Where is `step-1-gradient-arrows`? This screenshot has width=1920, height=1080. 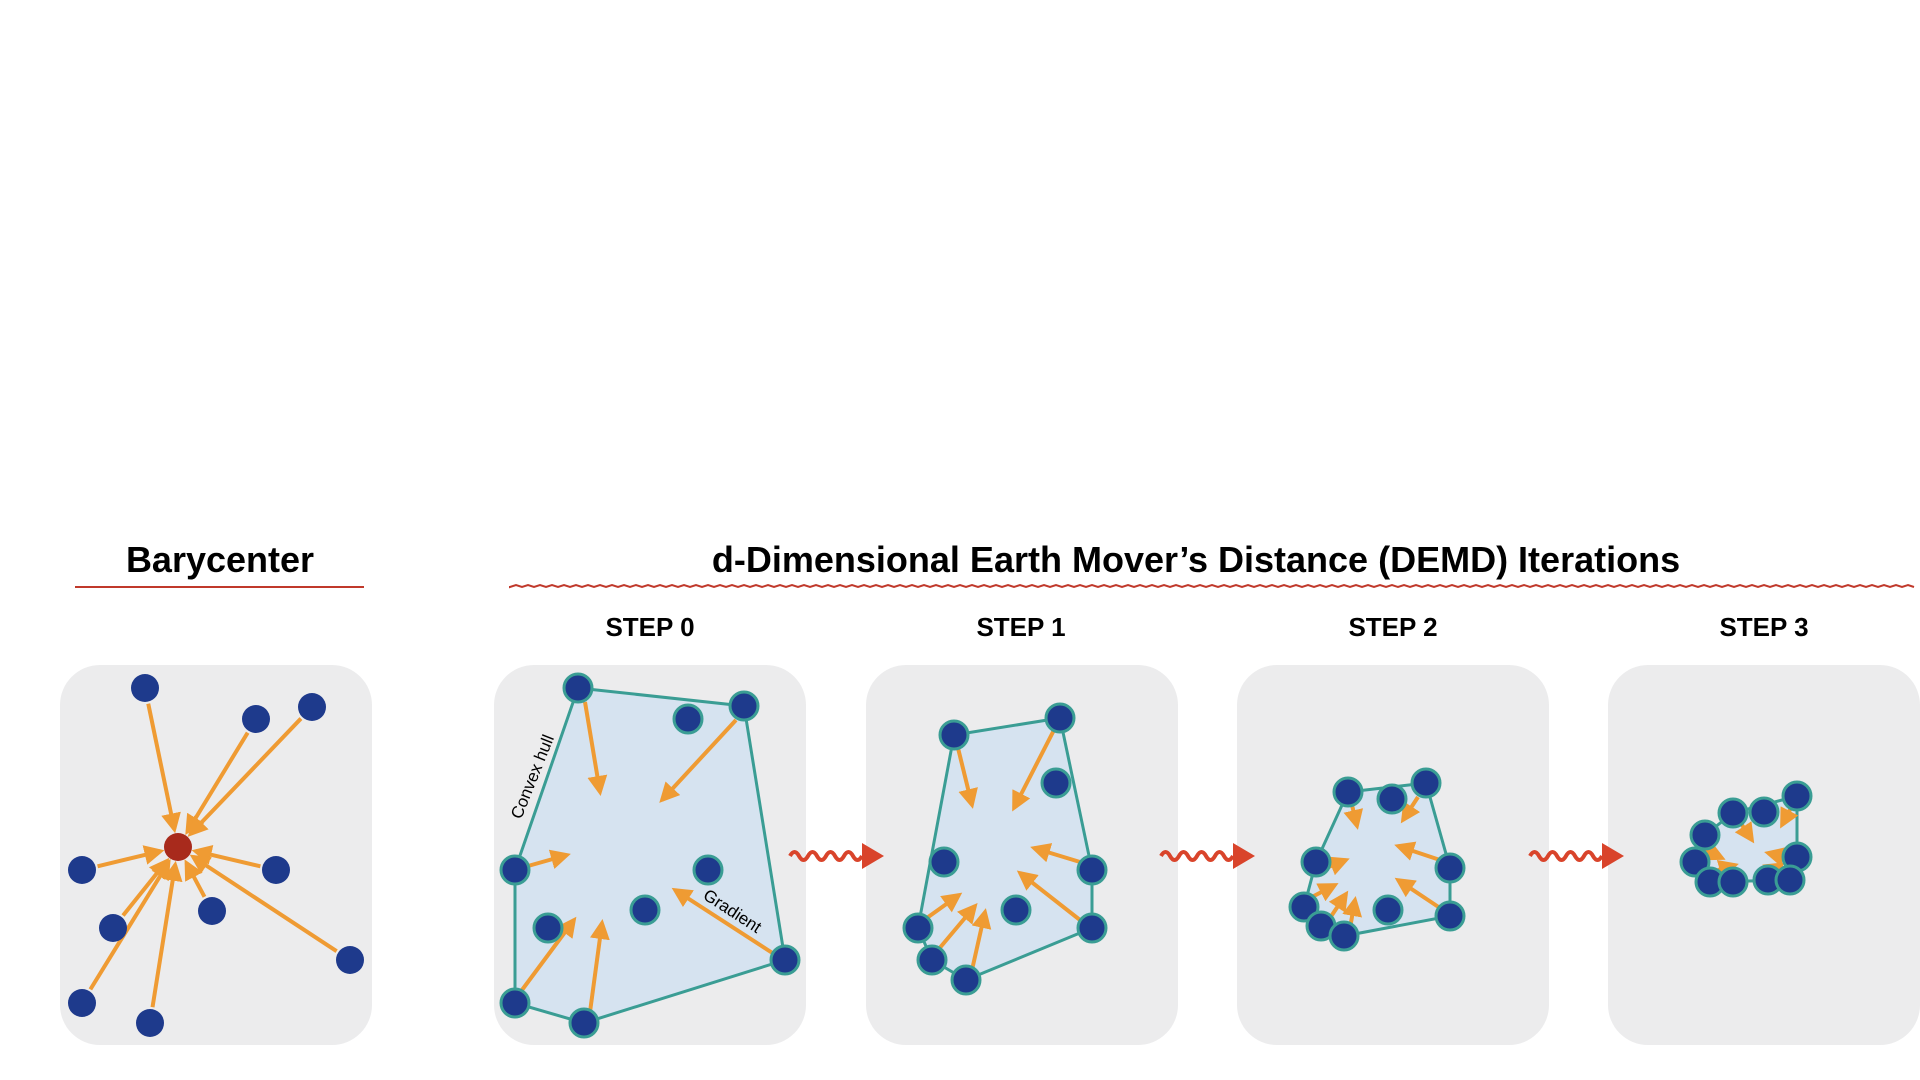
step-1-gradient-arrows is located at coordinates (1002, 850).